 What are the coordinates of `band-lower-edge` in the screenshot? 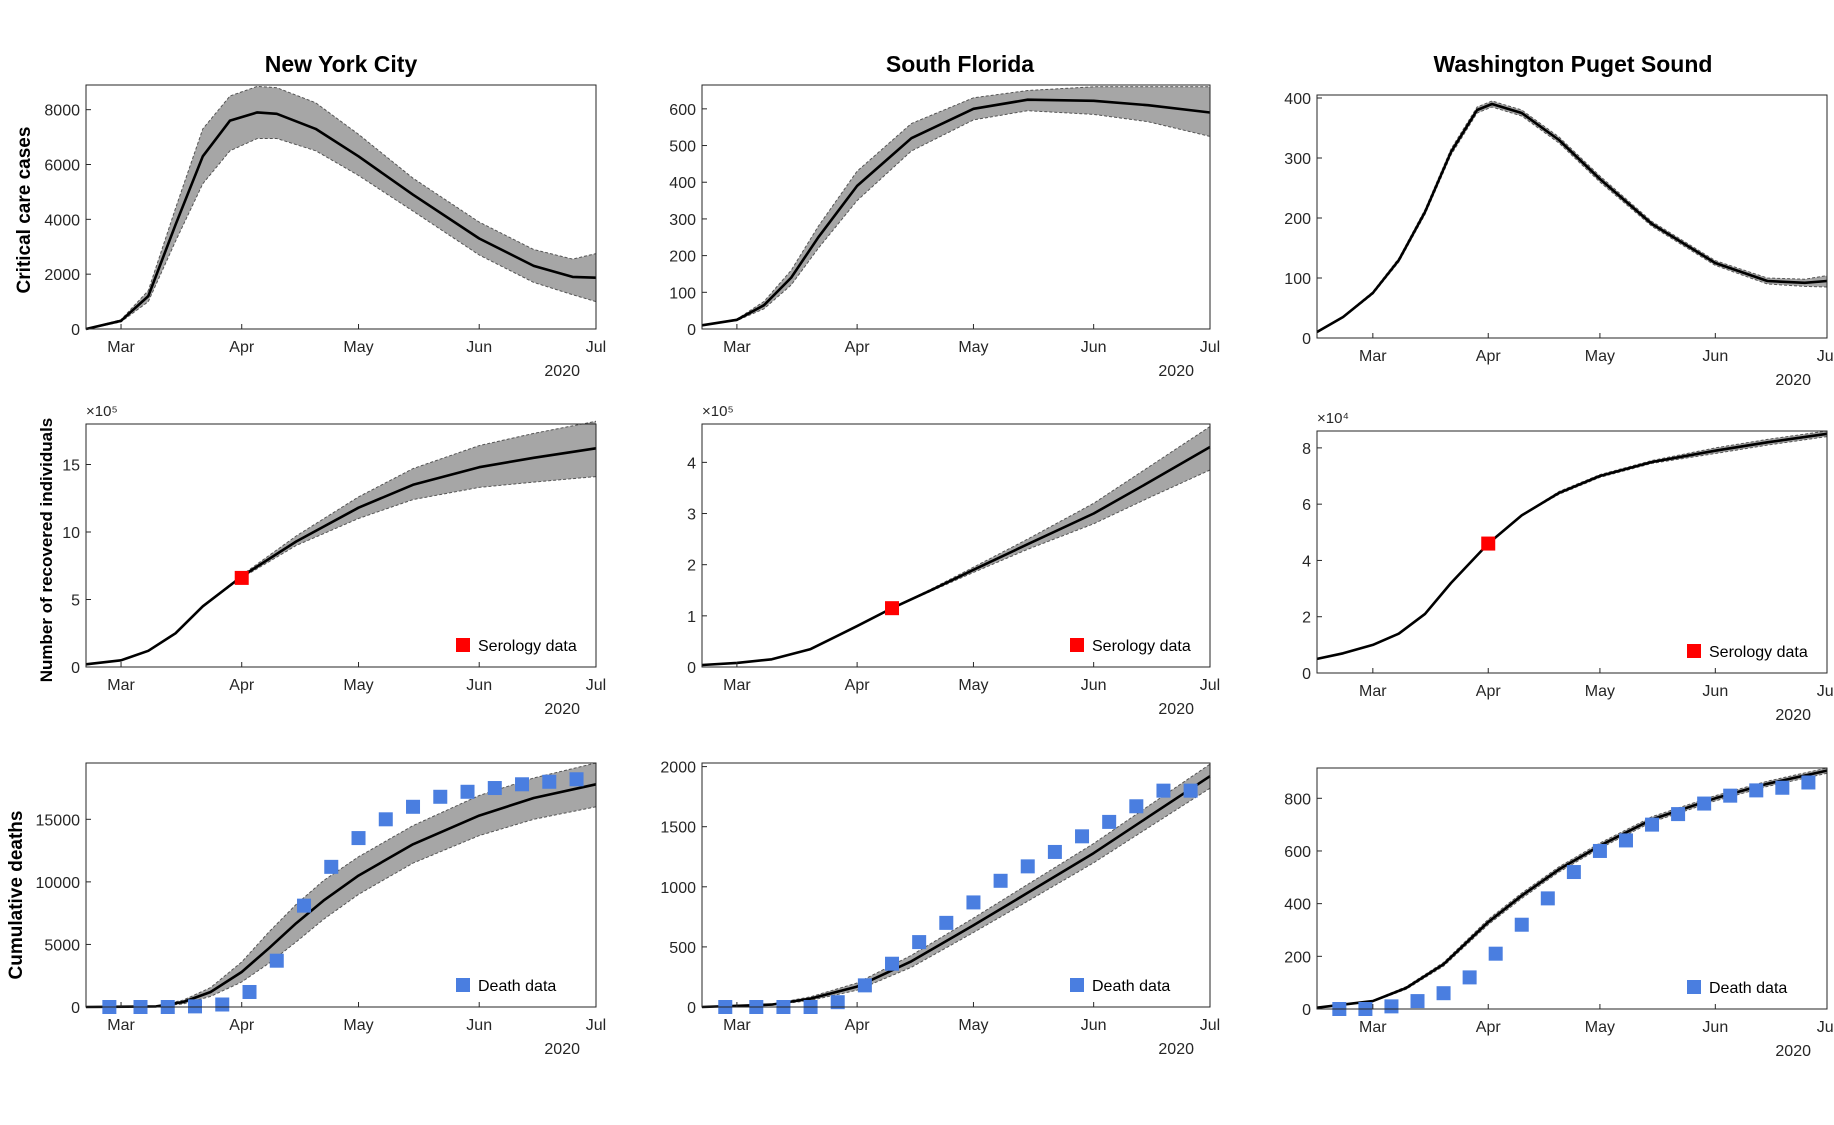 It's located at (1572, 890).